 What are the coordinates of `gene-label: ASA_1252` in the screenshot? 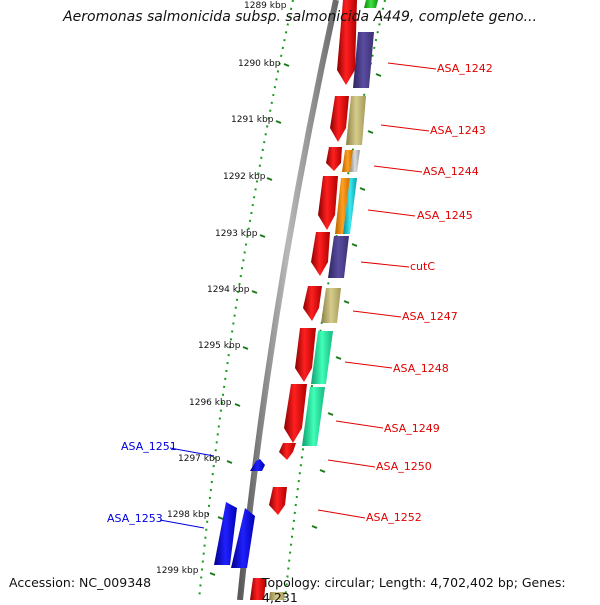 It's located at (394, 517).